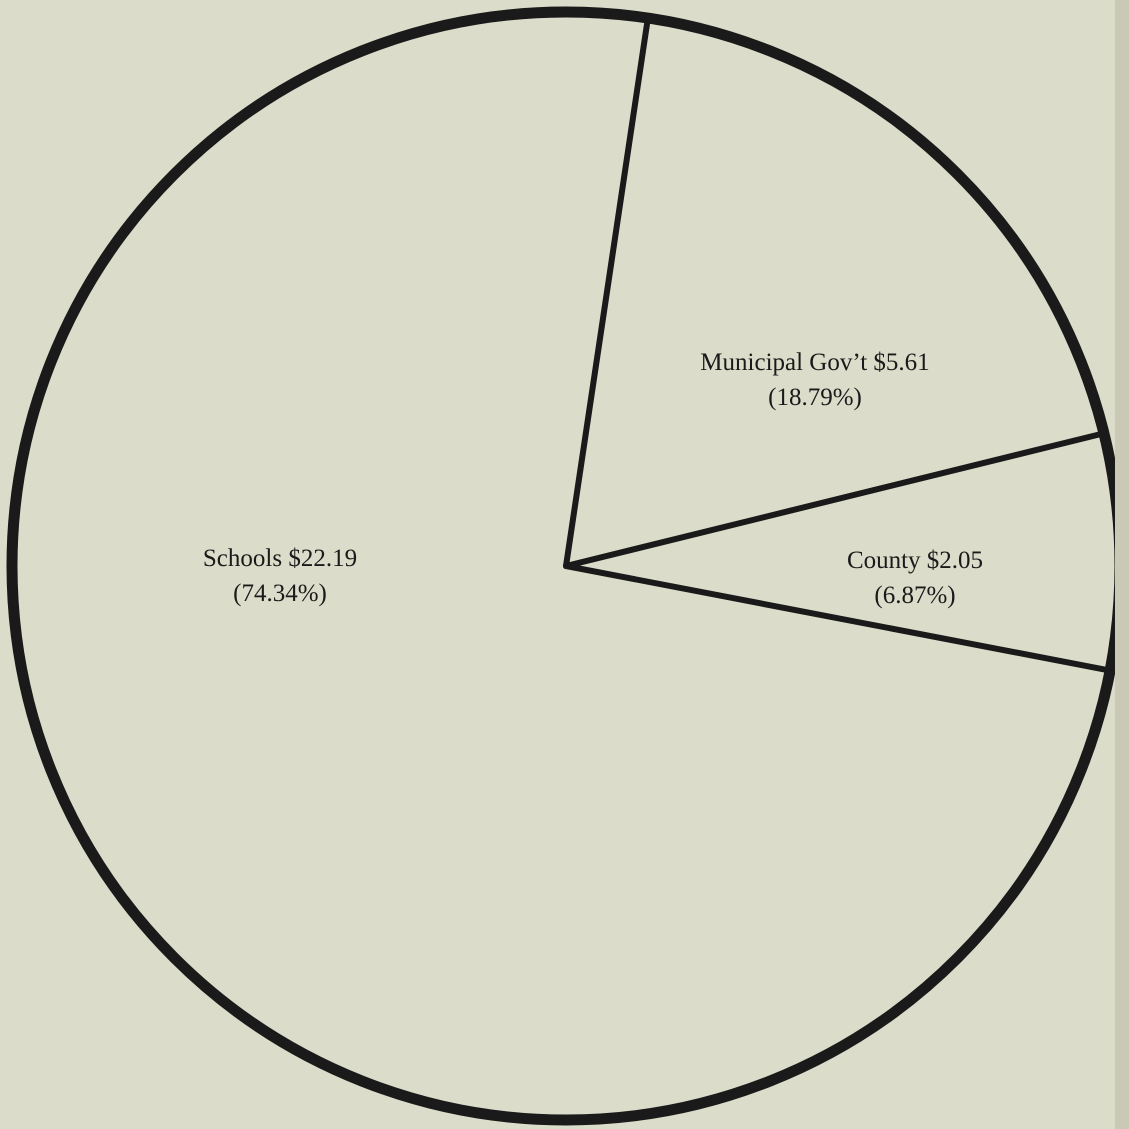  What do you see at coordinates (815, 397) in the screenshot?
I see `slice-percent-municipal: (18.79%)` at bounding box center [815, 397].